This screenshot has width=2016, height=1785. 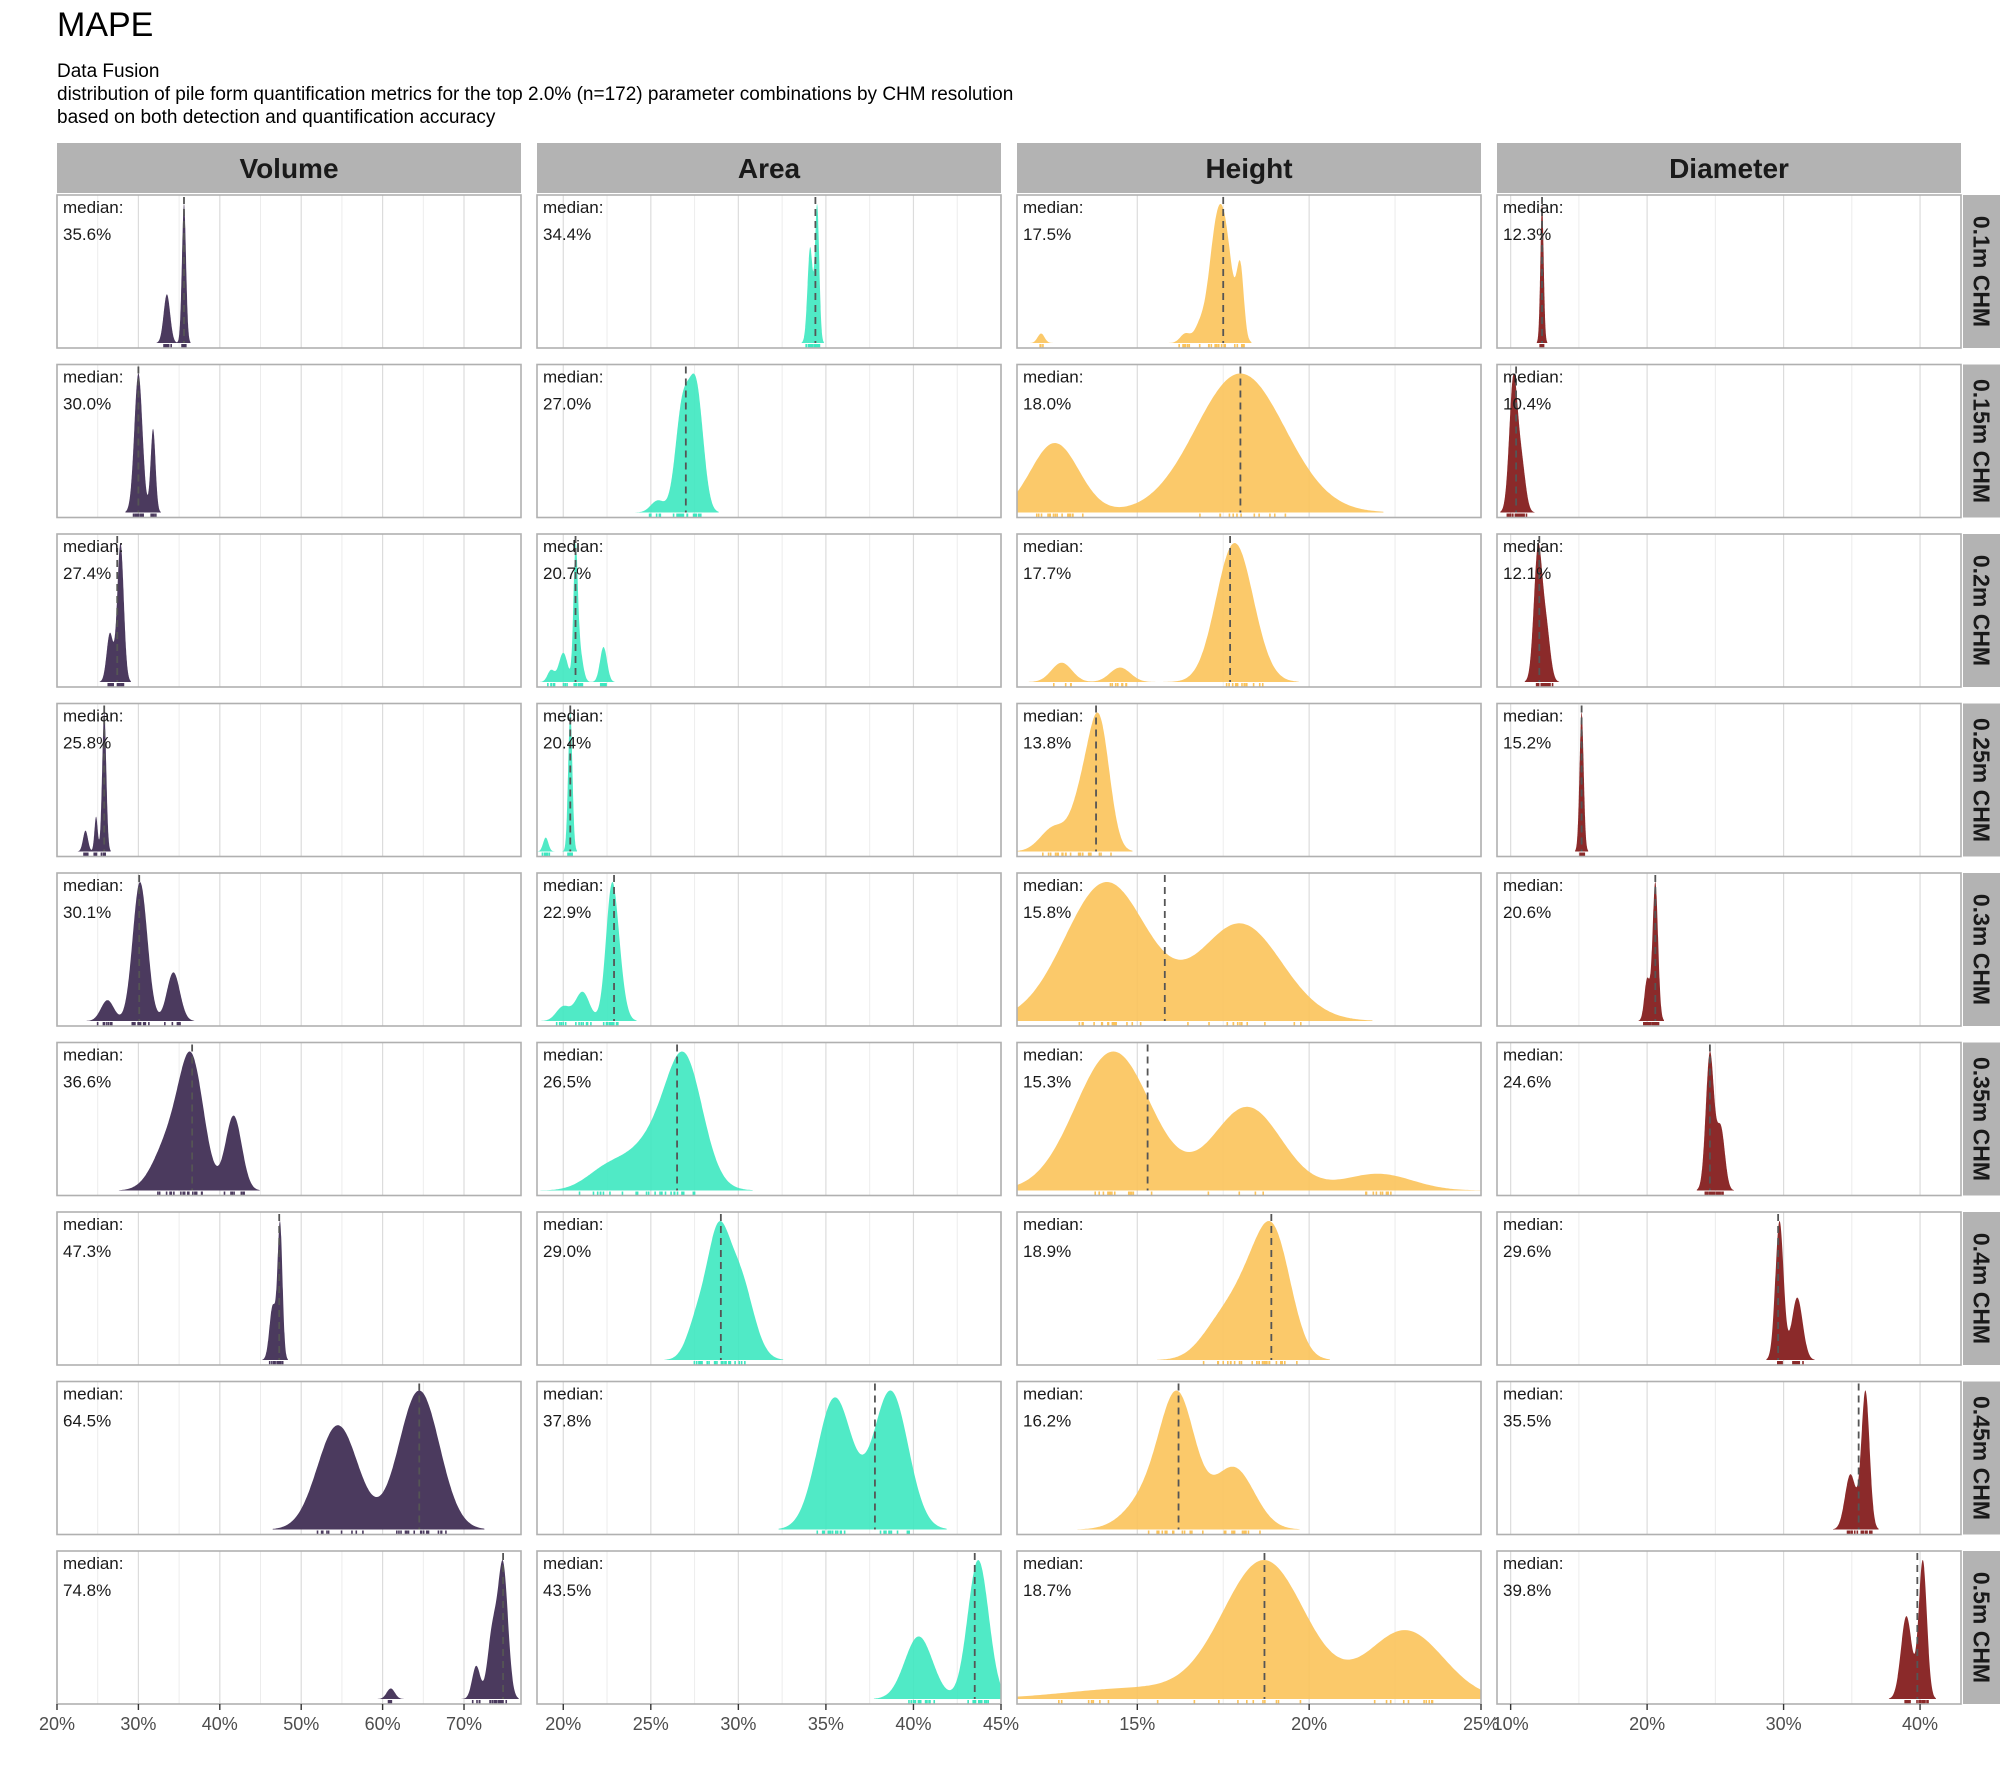 I want to click on x-tick-label: 25%, so click(x=651, y=1724).